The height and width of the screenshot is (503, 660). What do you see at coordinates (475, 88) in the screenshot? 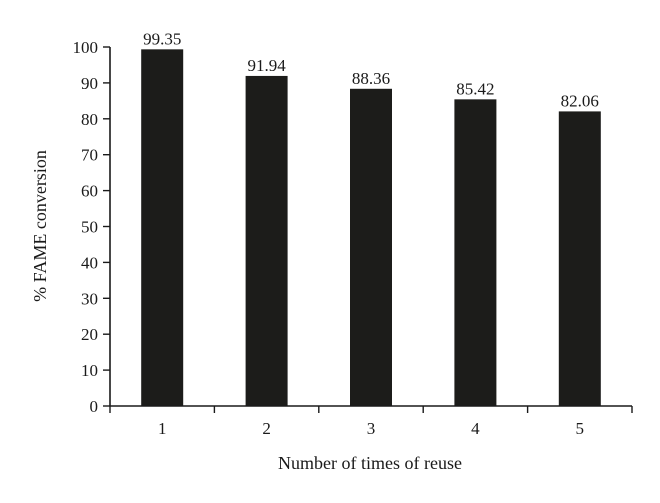
I see `data-label: 85.42` at bounding box center [475, 88].